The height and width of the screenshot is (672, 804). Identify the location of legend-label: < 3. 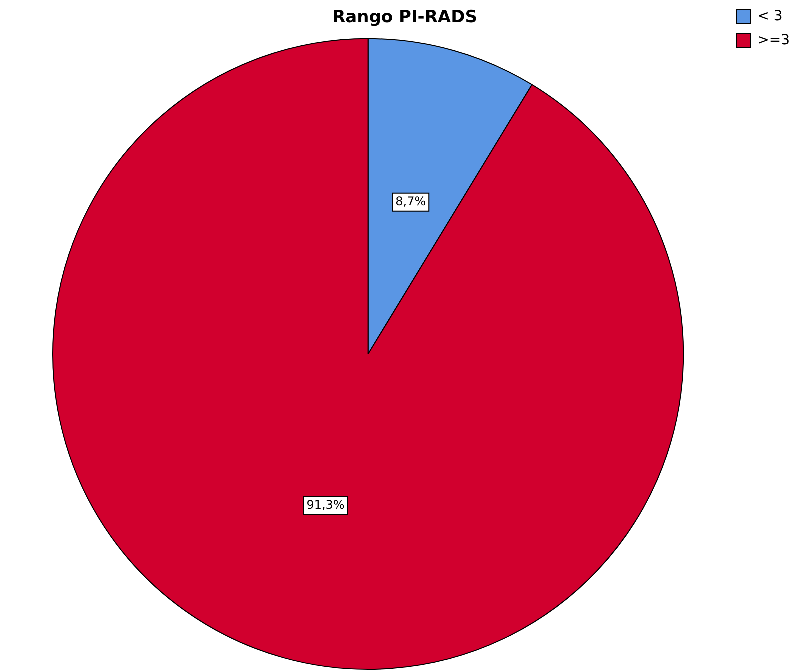
(770, 16).